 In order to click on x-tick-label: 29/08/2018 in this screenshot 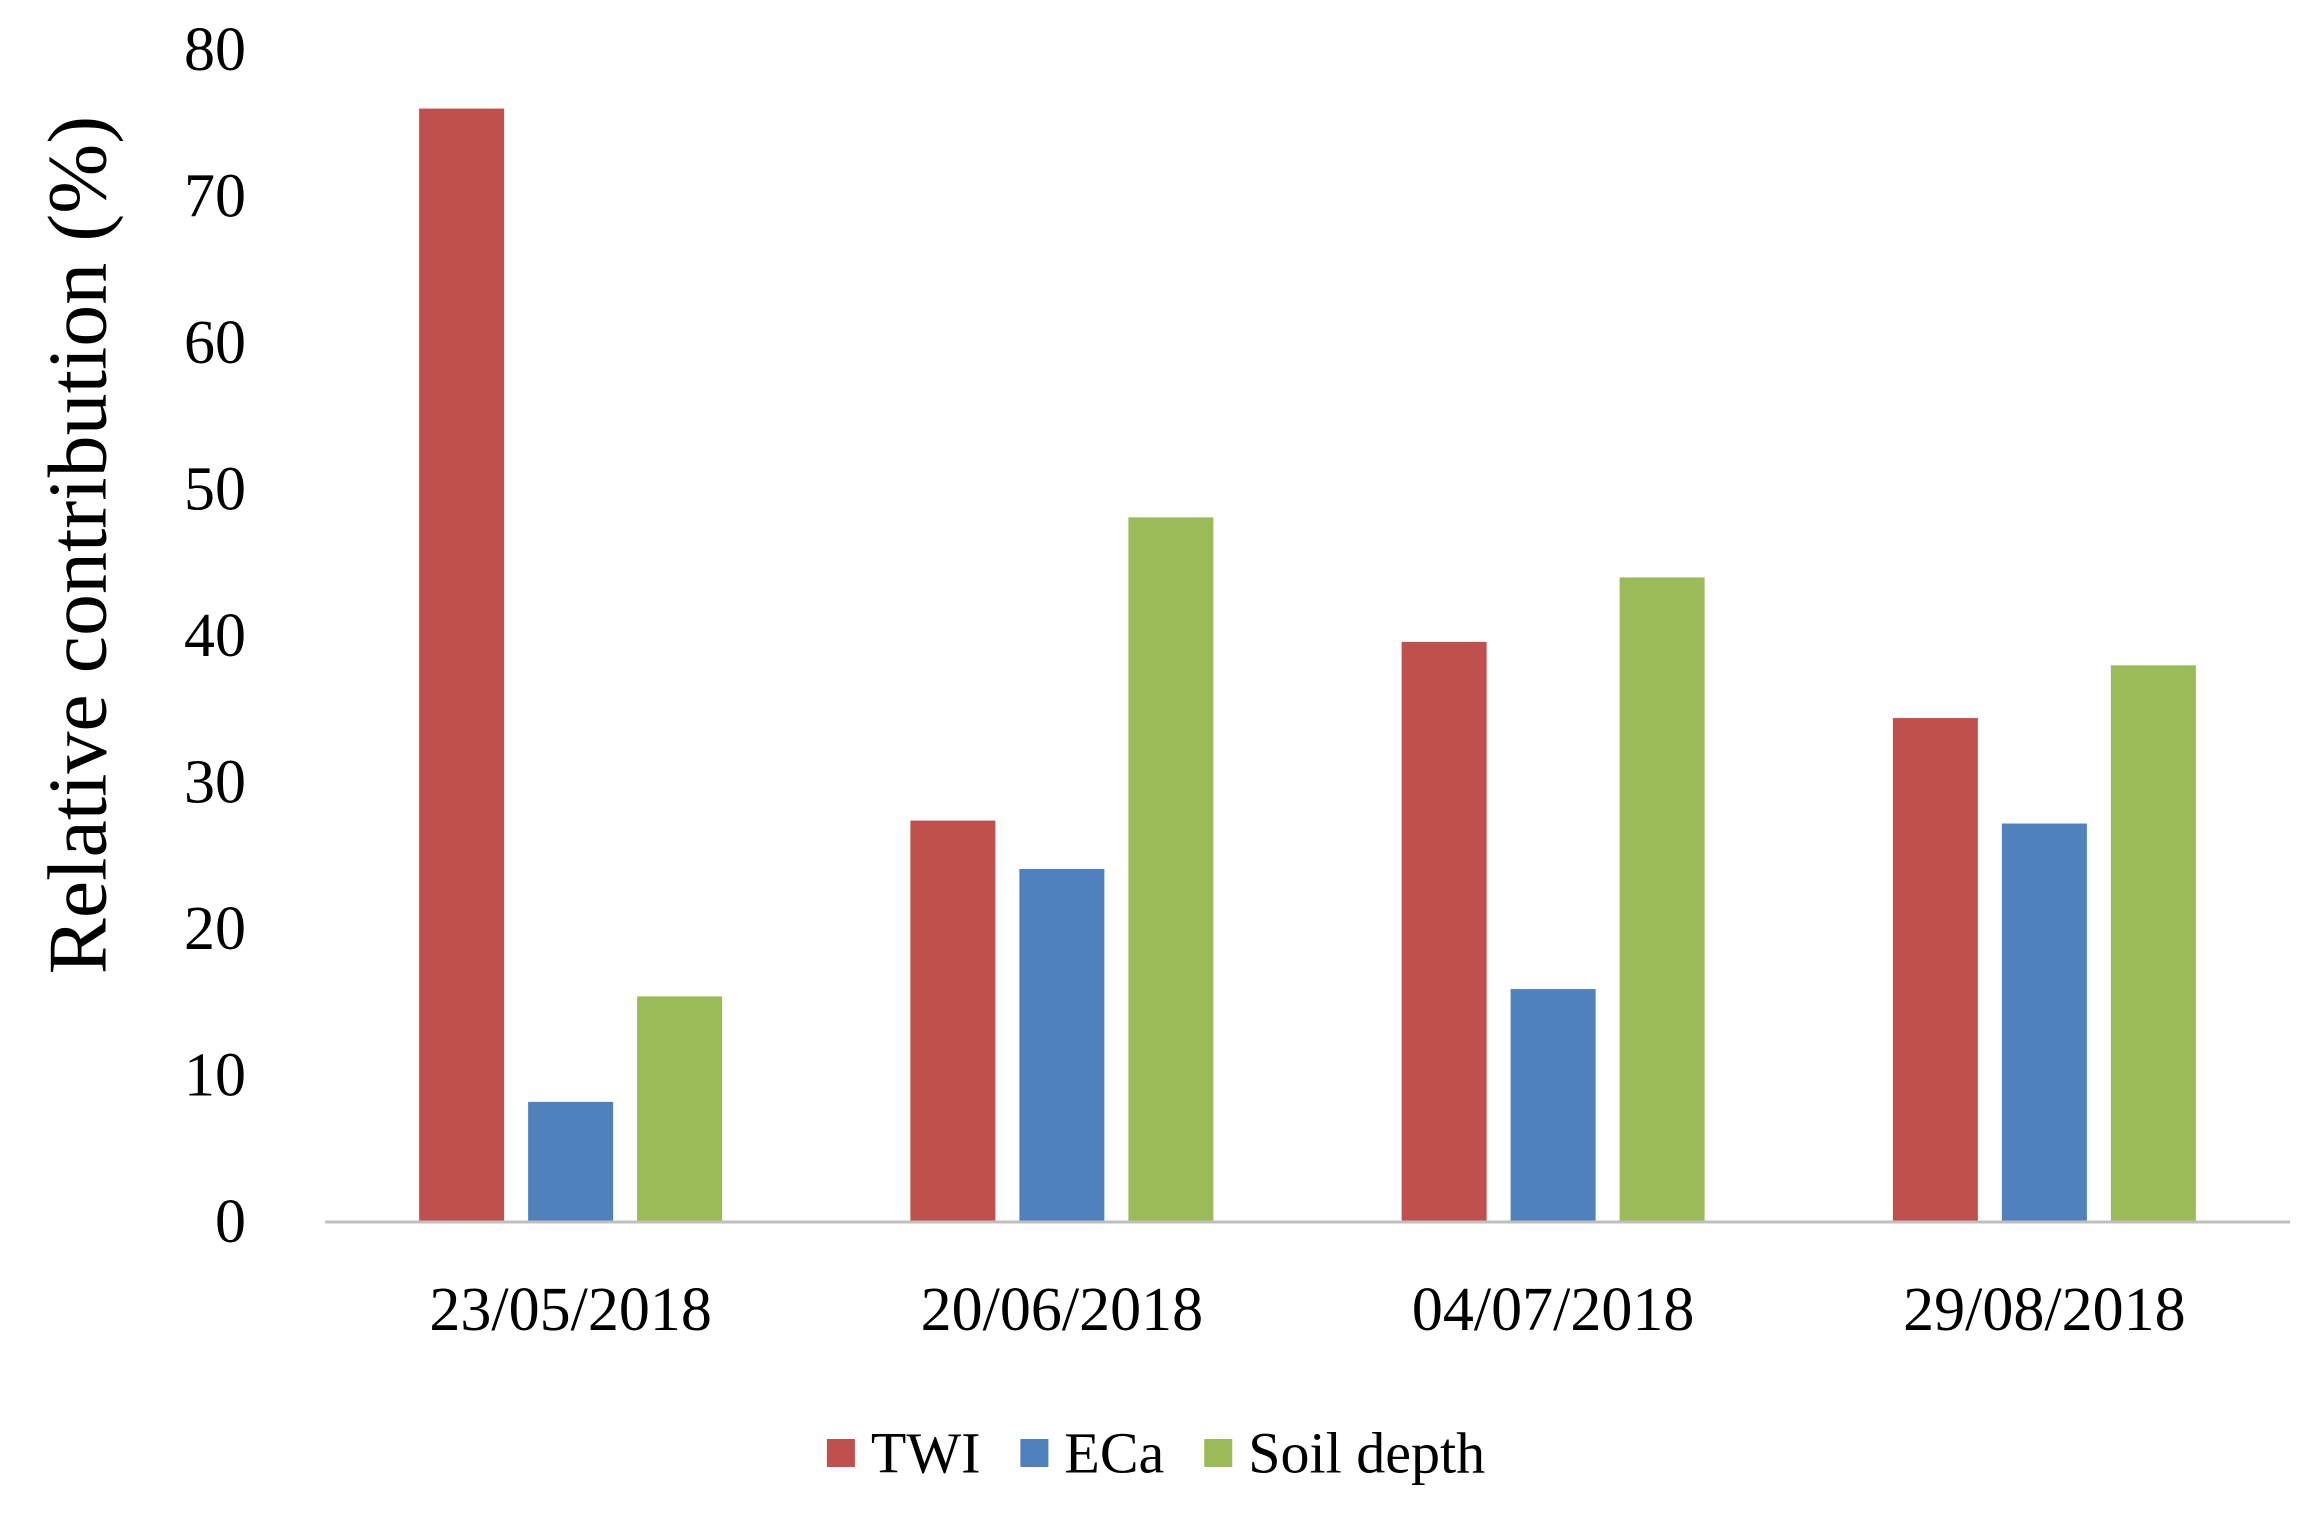, I will do `click(2044, 1310)`.